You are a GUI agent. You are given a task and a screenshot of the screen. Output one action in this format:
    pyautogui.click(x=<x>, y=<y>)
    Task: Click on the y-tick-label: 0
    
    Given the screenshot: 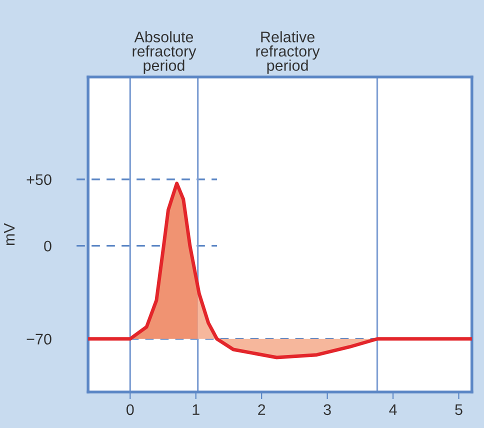 What is the action you would take?
    pyautogui.click(x=48, y=246)
    